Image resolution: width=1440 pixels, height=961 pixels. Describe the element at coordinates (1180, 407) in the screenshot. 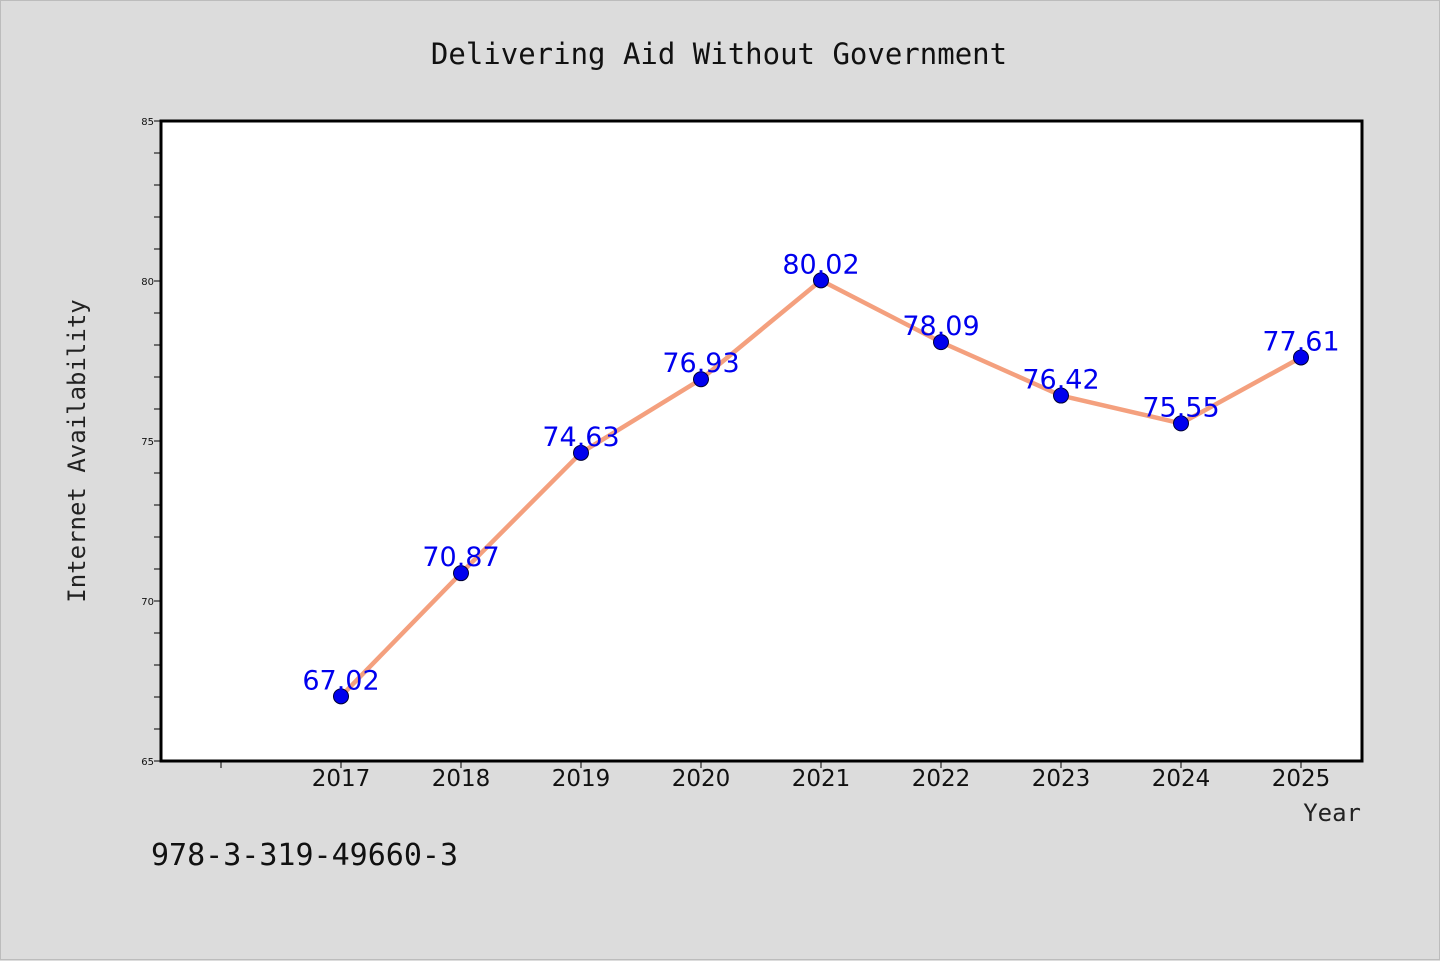

I see `data-label: 75.55` at that location.